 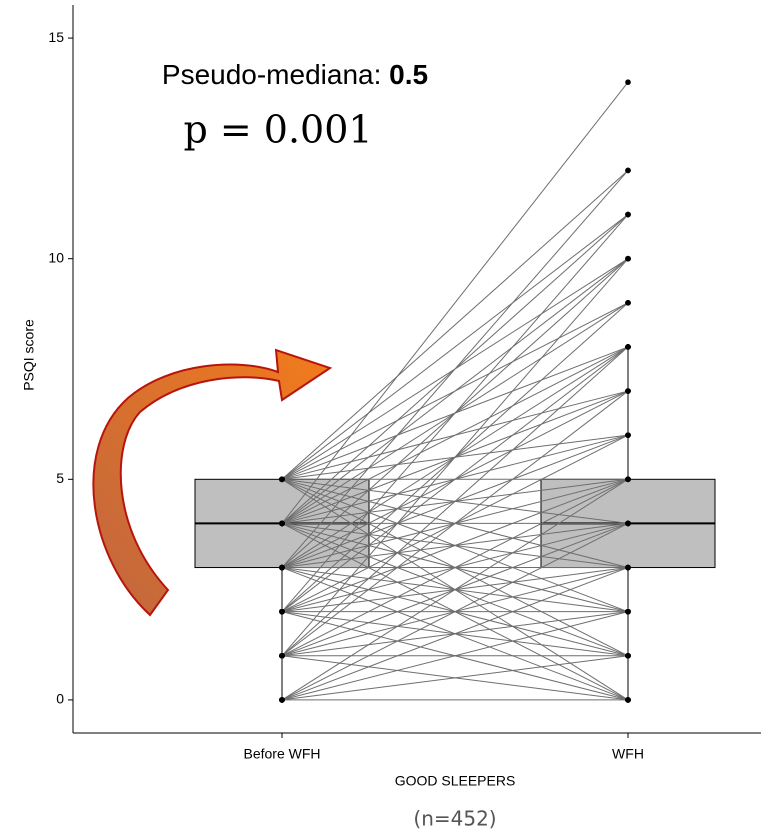 I want to click on y-tick-label: 10, so click(x=56, y=257).